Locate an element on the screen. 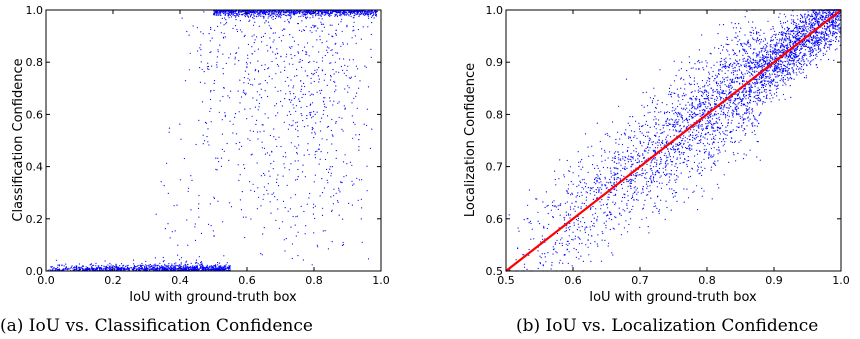  panel-a-y-tick-label: 0.4 is located at coordinates (35, 167).